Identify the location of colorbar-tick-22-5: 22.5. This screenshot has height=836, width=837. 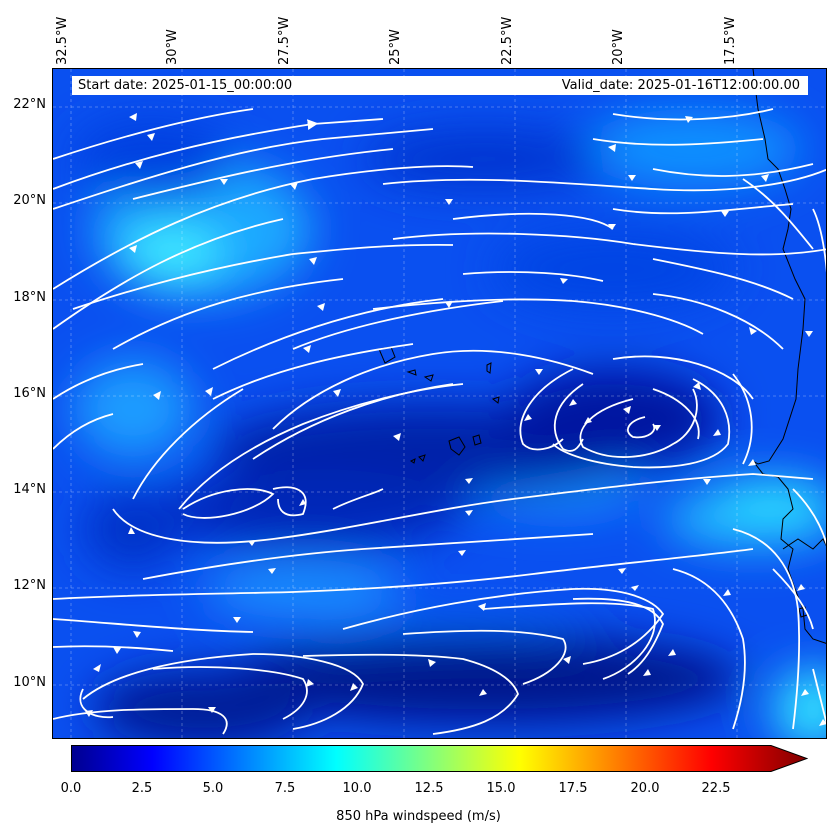
(716, 788).